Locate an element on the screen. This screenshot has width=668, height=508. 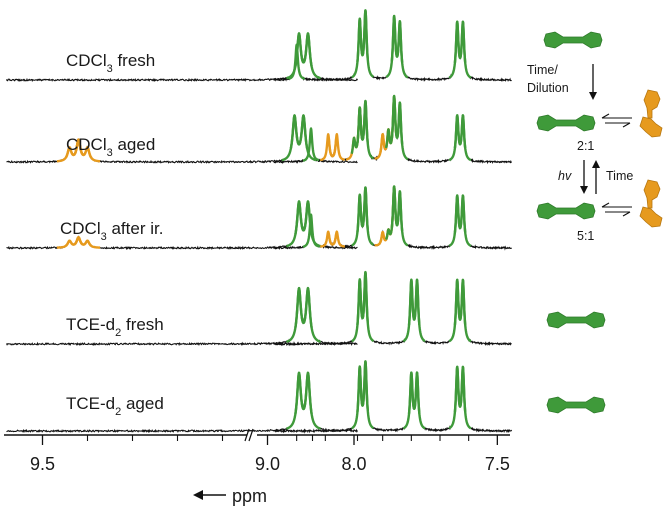
spectrum-label-1: CDCl3 fresh is located at coordinates (110, 63).